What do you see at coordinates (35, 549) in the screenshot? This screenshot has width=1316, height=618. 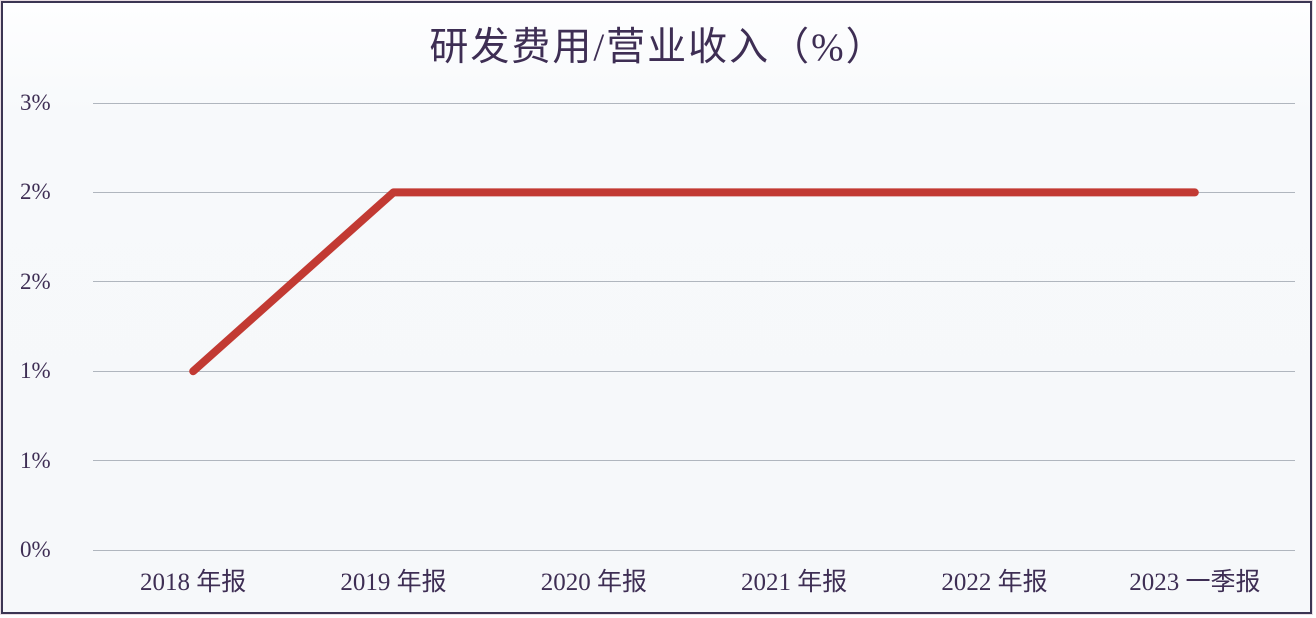 I see `y-axis-tick-label: 0%` at bounding box center [35, 549].